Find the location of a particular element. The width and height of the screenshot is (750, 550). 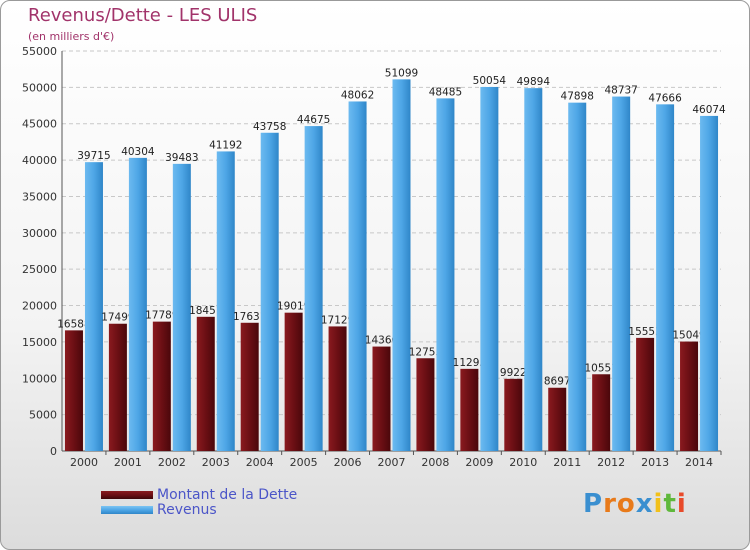

chart-subtitle: (en milliers d'€) is located at coordinates (71, 36).